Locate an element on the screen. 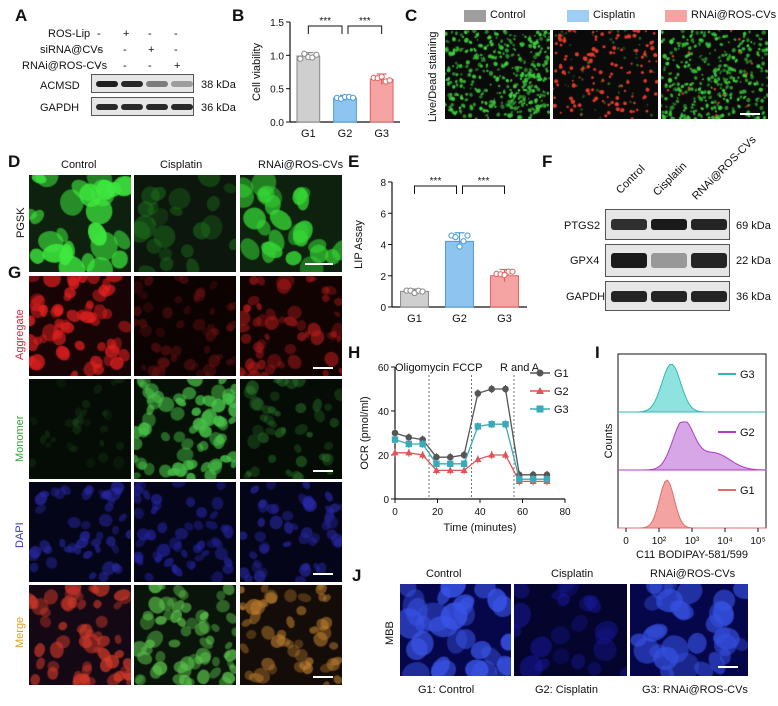 This screenshot has height=706, width=778. y-tick-label: 20 is located at coordinates (384, 456).